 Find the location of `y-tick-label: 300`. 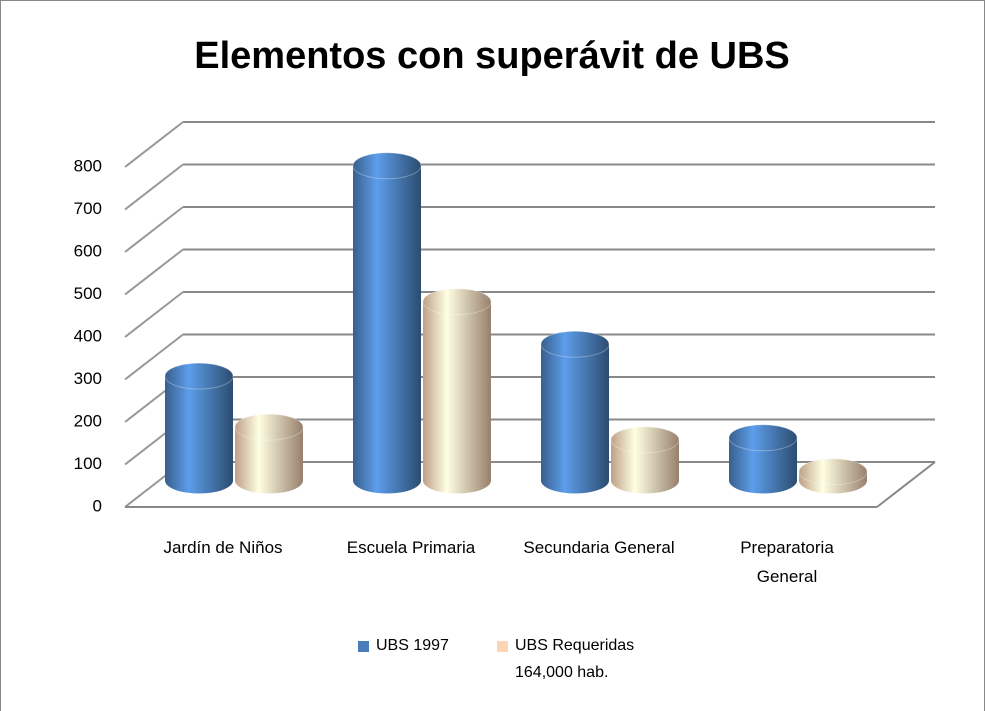

y-tick-label: 300 is located at coordinates (88, 378).